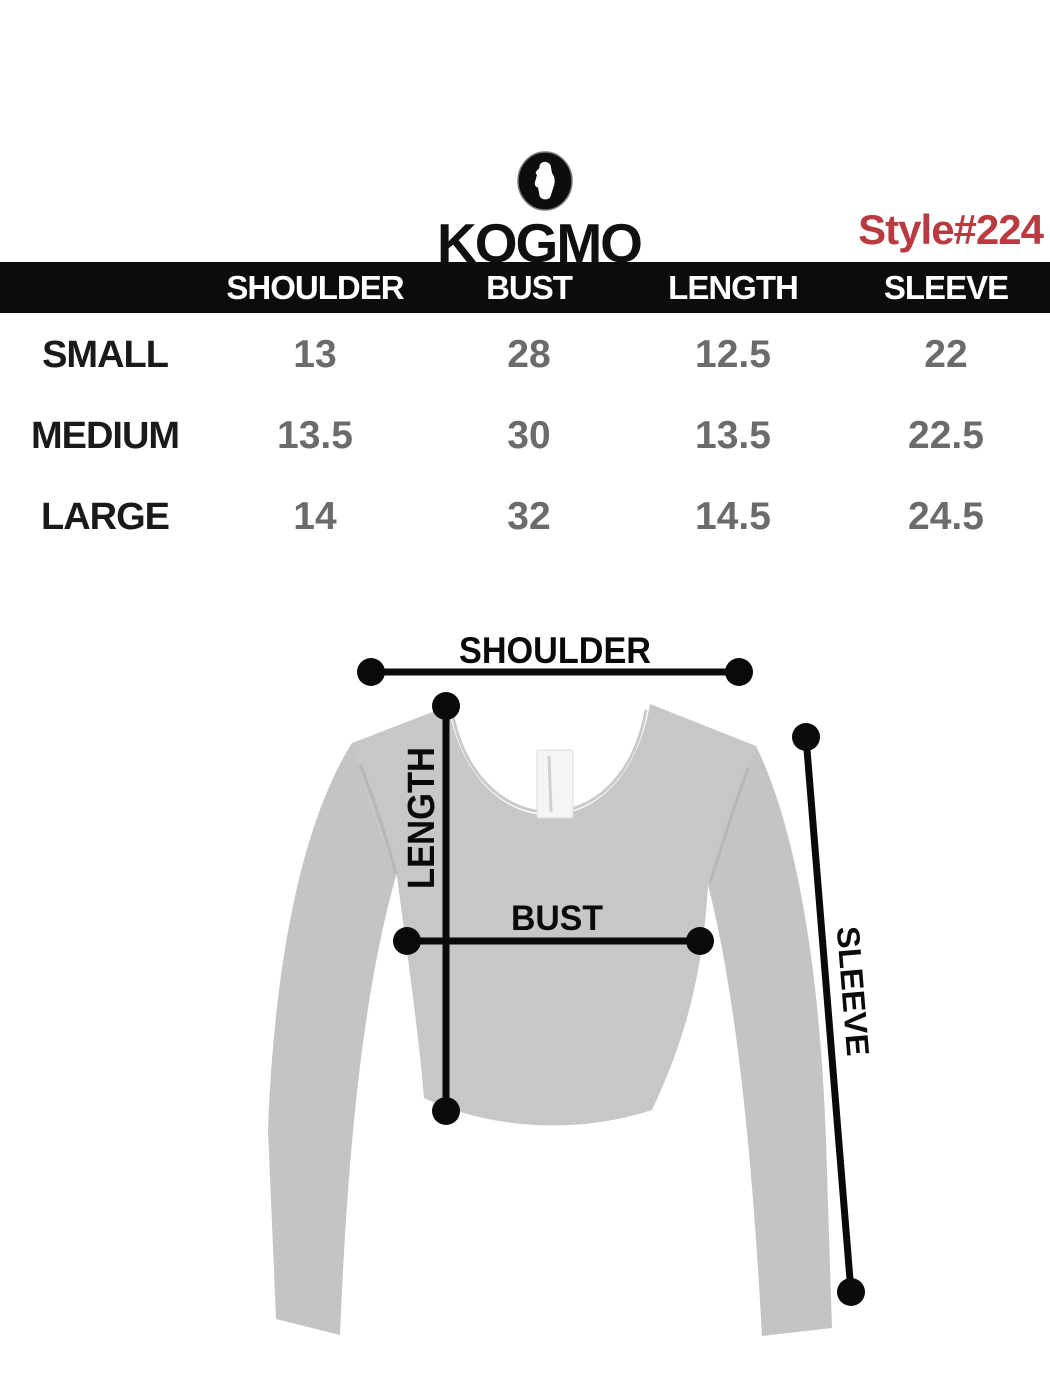 The height and width of the screenshot is (1400, 1050). Describe the element at coordinates (700, 941) in the screenshot. I see `bust-line-right-dot` at that location.